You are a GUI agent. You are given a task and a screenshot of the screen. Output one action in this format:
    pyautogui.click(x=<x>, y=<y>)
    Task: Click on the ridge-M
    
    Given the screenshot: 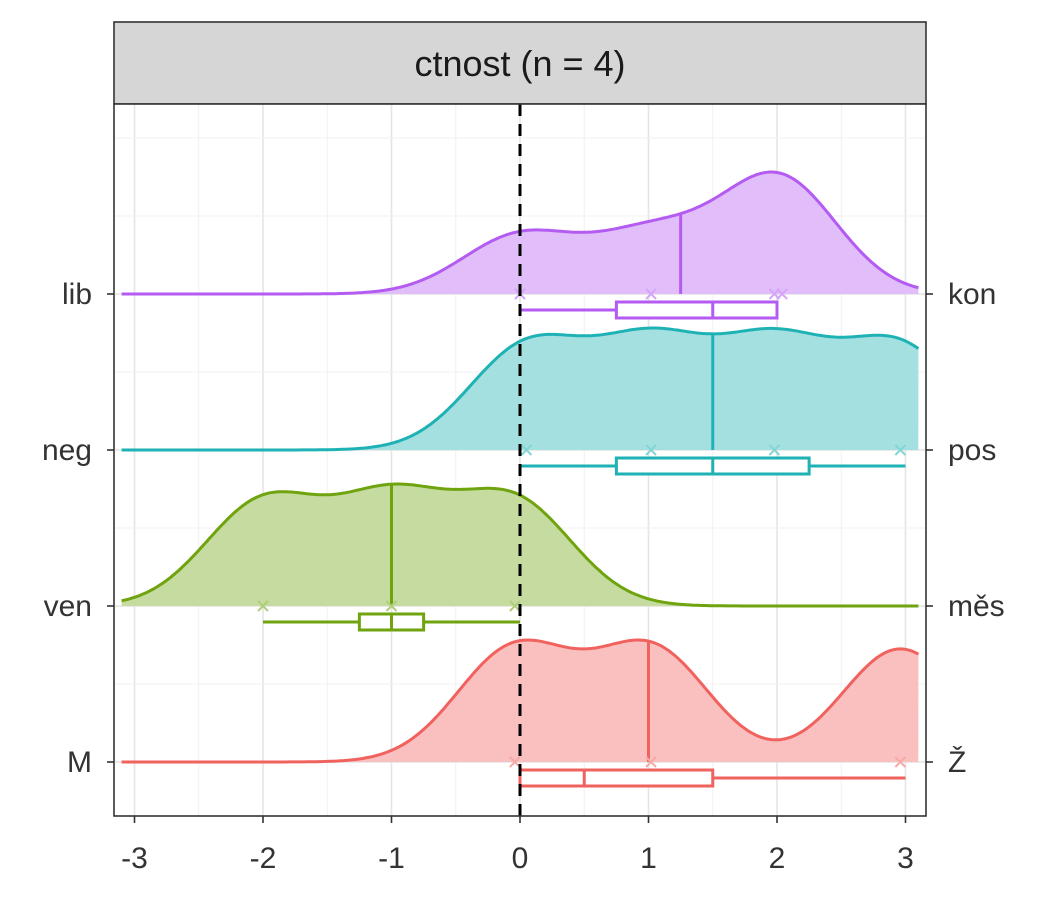 What is the action you would take?
    pyautogui.click(x=520, y=713)
    